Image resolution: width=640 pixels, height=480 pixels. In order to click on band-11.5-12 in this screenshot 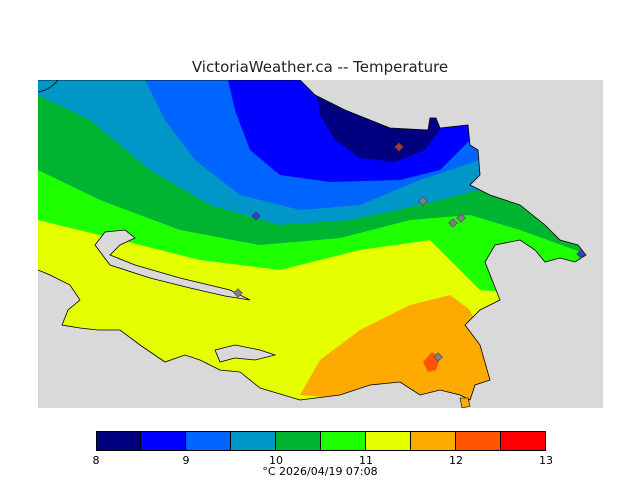, I will do `click(395, 347)`.